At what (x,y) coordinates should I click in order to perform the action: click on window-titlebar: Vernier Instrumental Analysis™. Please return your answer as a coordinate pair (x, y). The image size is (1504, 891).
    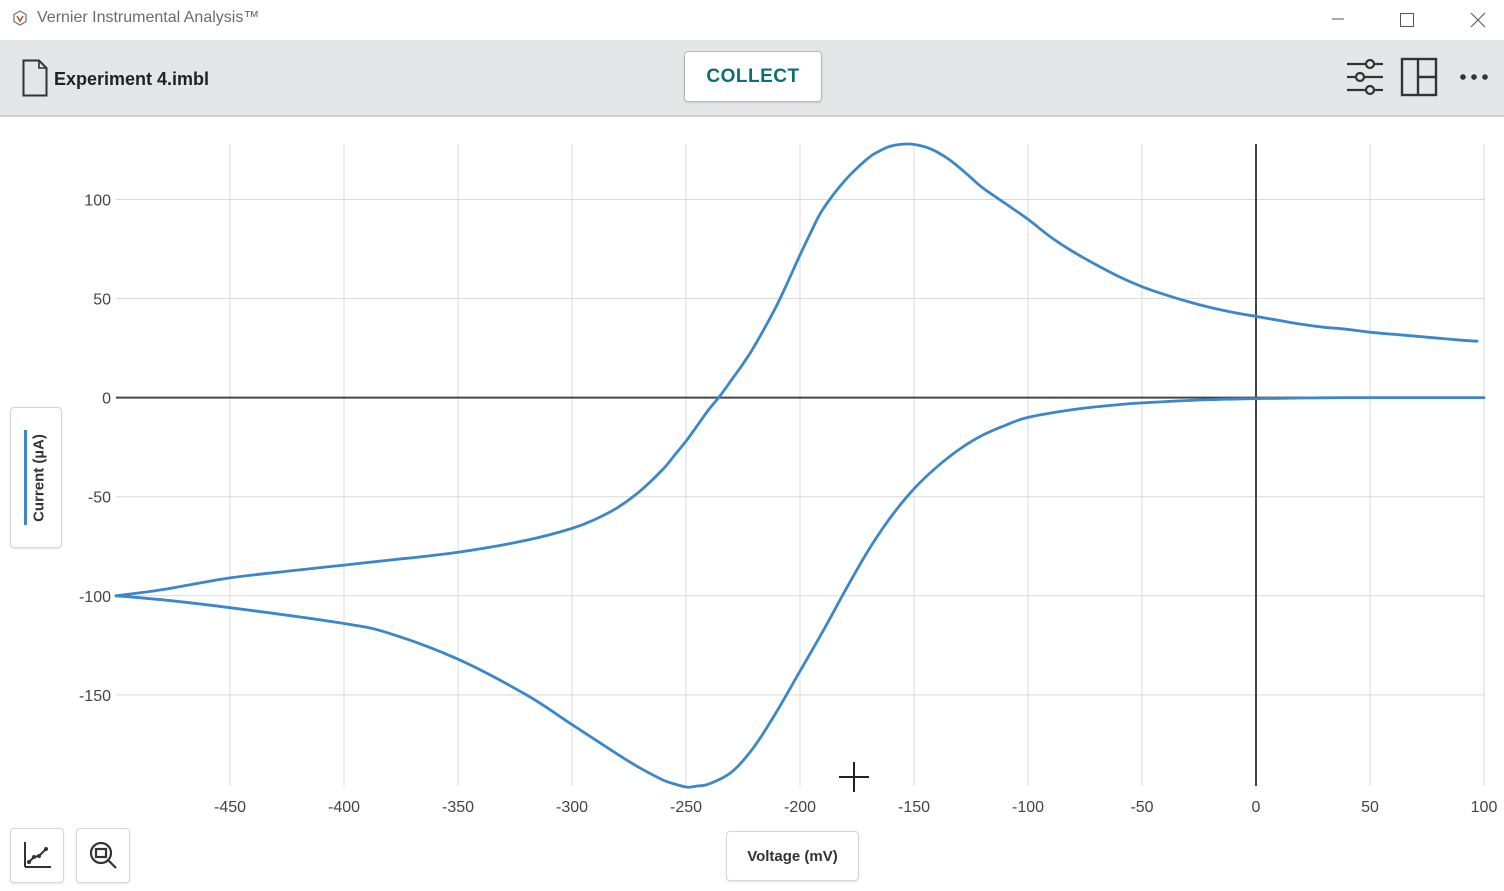
    Looking at the image, I should click on (752, 20).